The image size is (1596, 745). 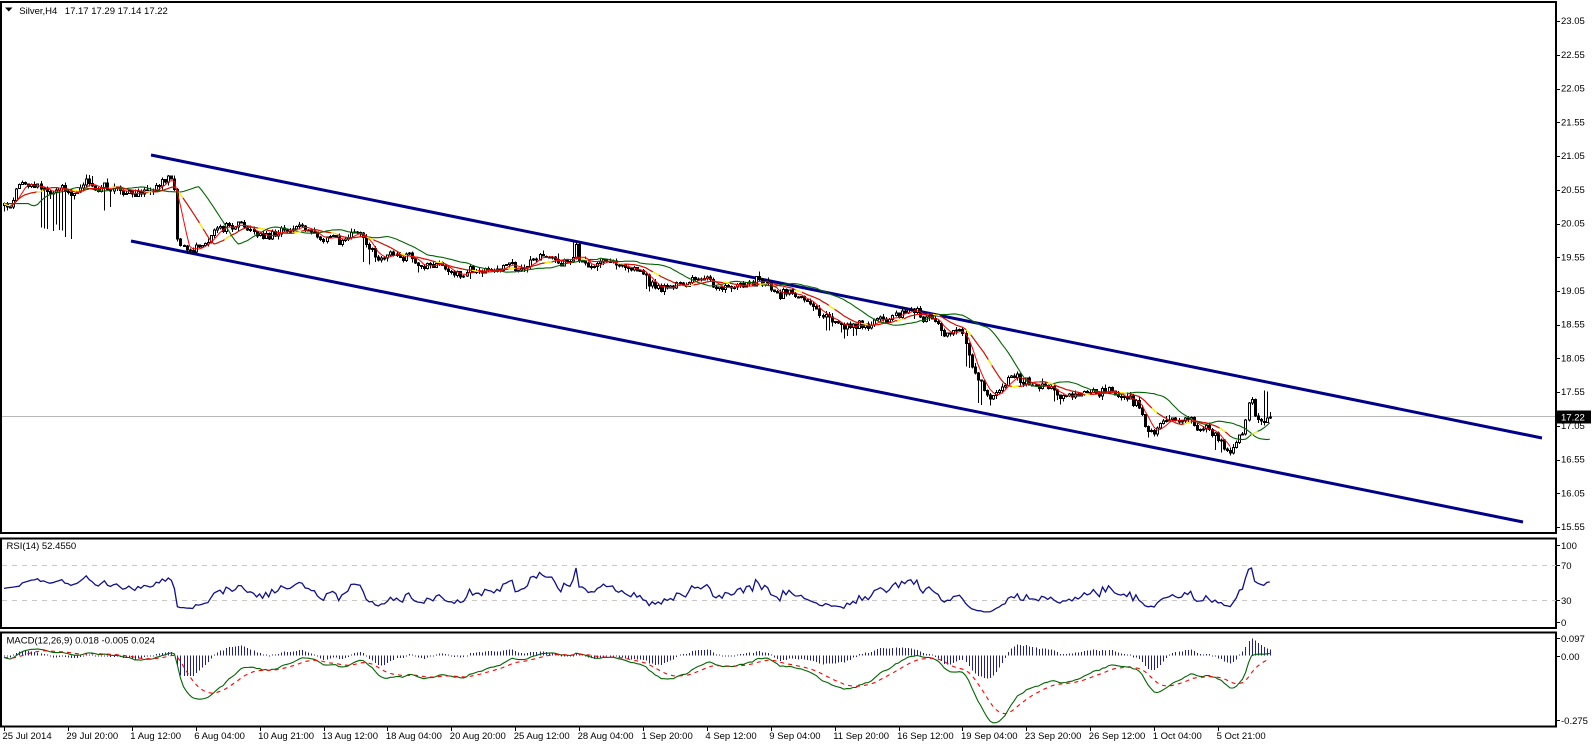 What do you see at coordinates (478, 736) in the screenshot?
I see `svg-text: 20 Aug 20:00` at bounding box center [478, 736].